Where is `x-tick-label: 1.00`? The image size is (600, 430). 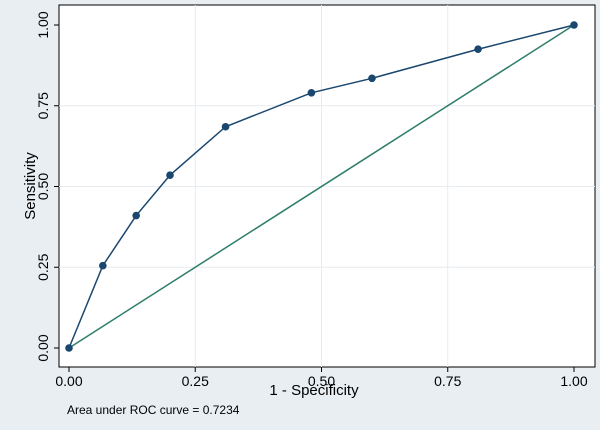 x-tick-label: 1.00 is located at coordinates (573, 381).